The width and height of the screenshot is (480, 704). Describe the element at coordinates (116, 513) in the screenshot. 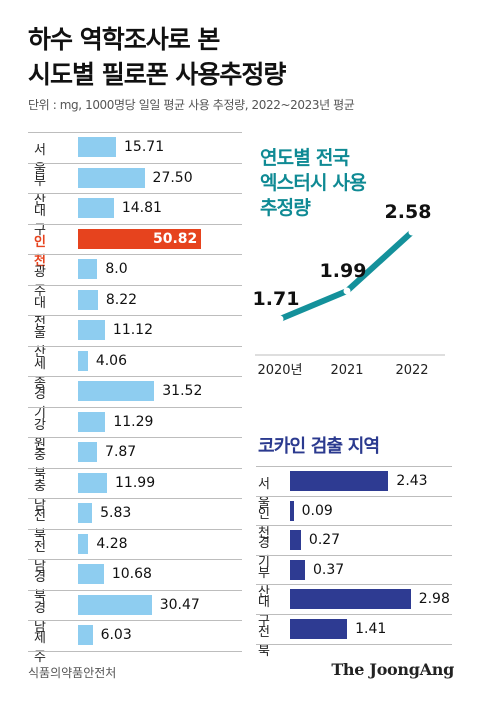

I see `bar-value-label: 5.83` at that location.